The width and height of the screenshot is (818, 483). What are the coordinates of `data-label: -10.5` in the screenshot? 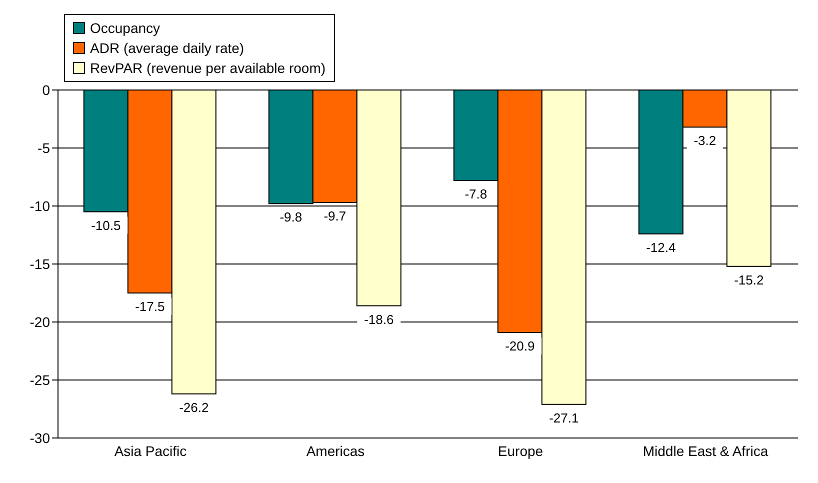 It's located at (106, 225).